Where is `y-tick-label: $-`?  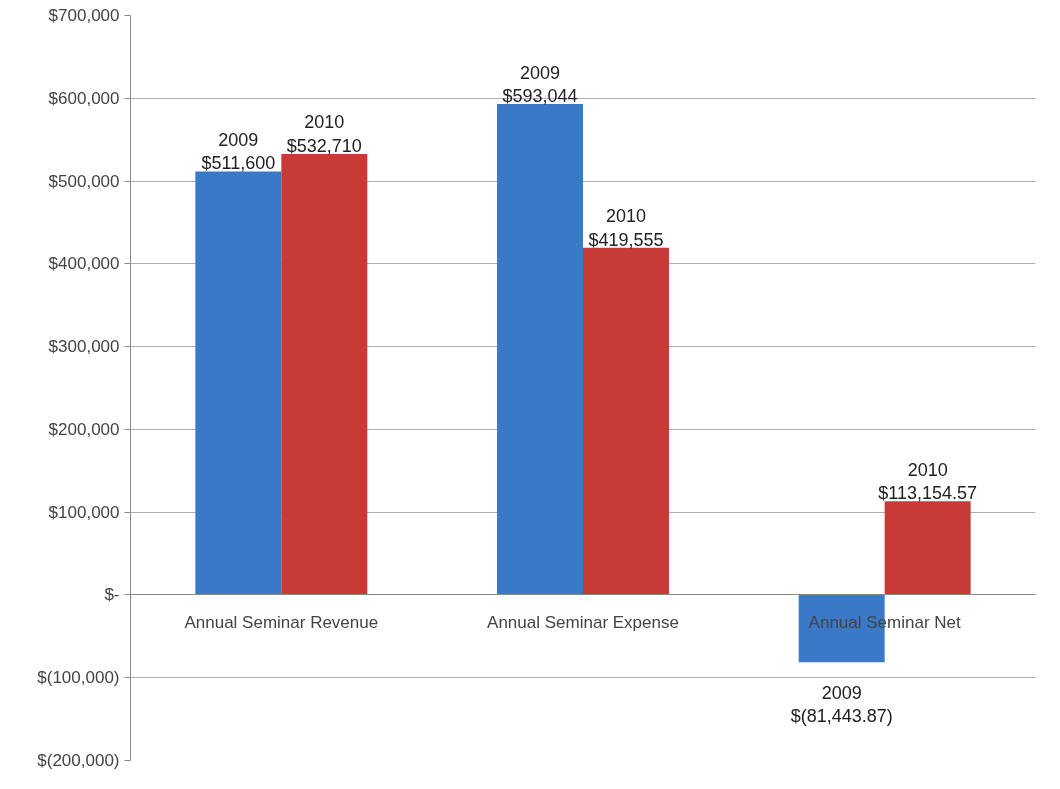 y-tick-label: $- is located at coordinates (112, 595).